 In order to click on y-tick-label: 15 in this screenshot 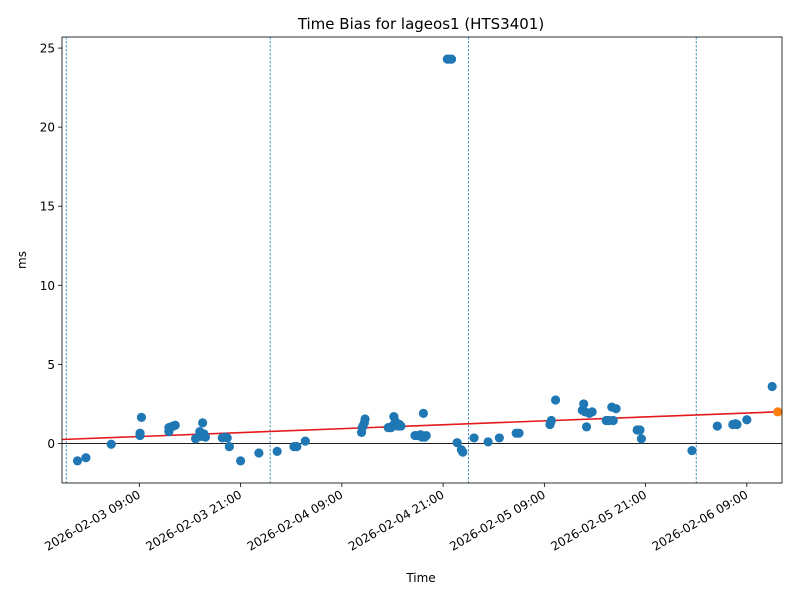, I will do `click(47, 207)`.